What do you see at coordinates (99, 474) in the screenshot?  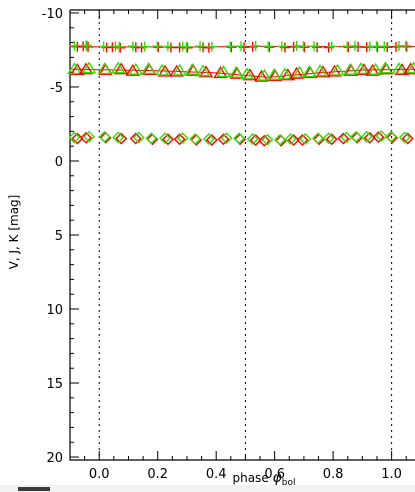 I see `x-tick-label: 0.0` at bounding box center [99, 474].